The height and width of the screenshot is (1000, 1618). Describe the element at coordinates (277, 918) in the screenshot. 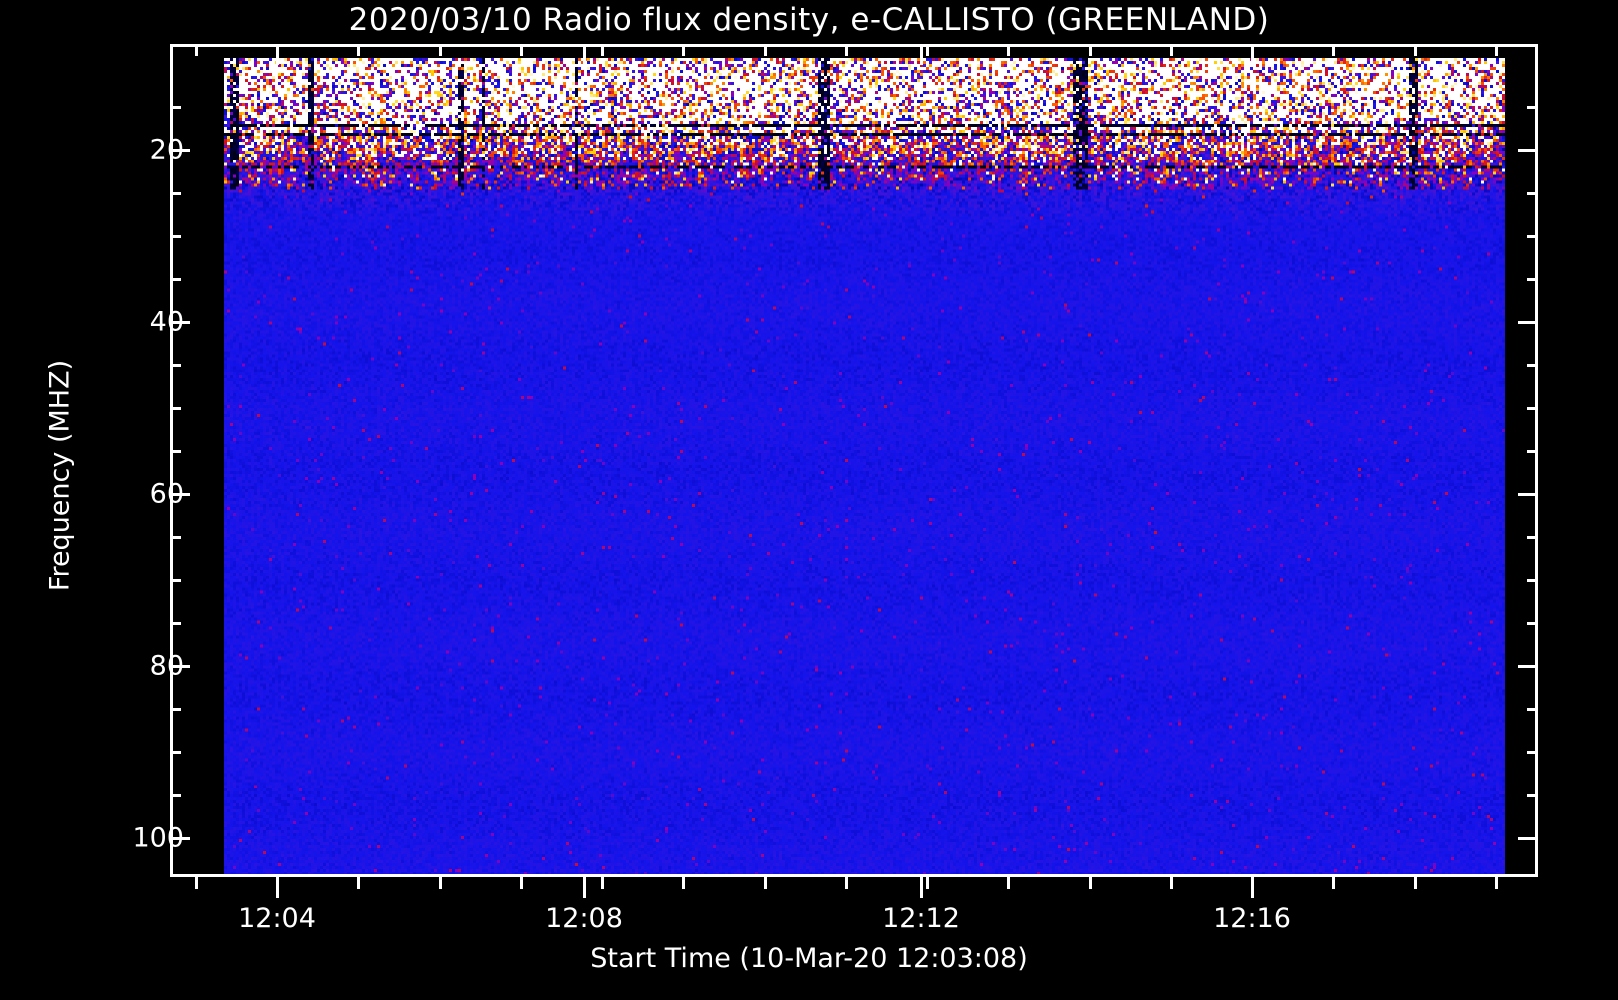

I see `x-tick-label: 12:04` at that location.